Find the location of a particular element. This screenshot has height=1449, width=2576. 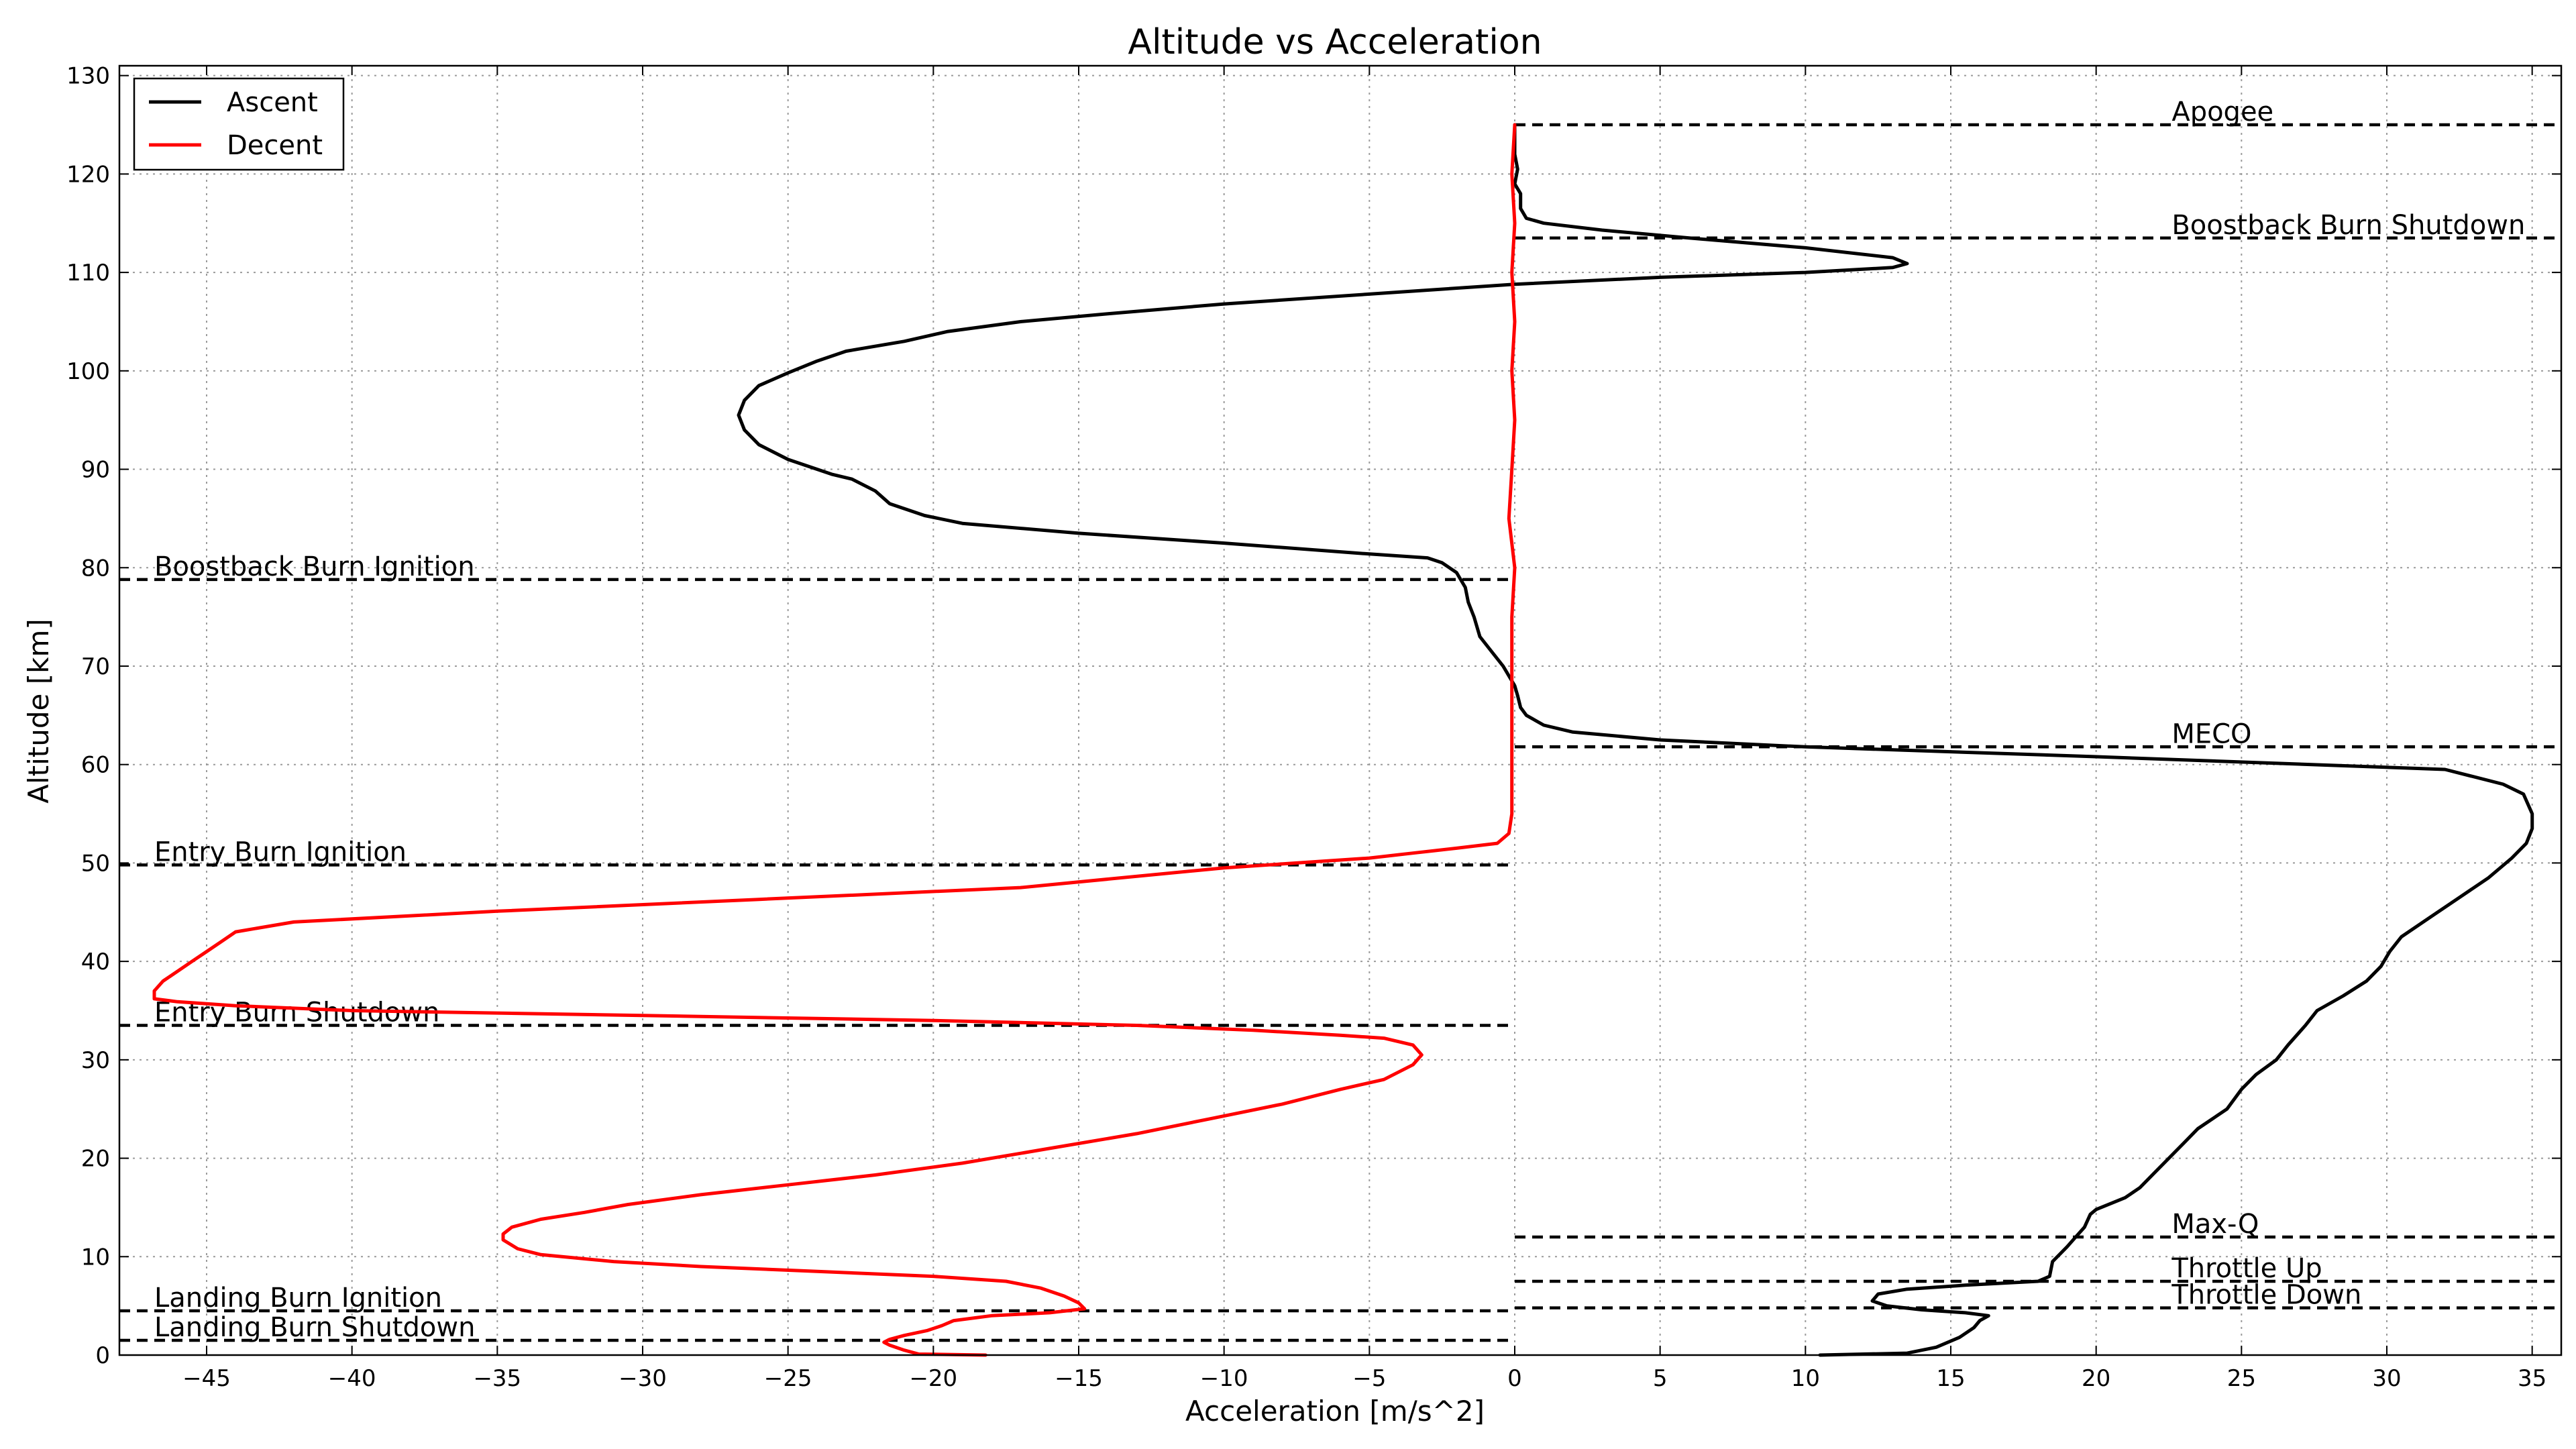

x-tick-label: −35 is located at coordinates (497, 1378).